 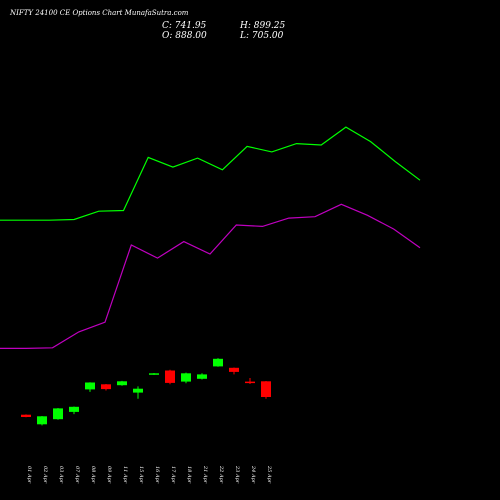 I want to click on x-tick-label: 03 Apr, so click(x=61, y=475).